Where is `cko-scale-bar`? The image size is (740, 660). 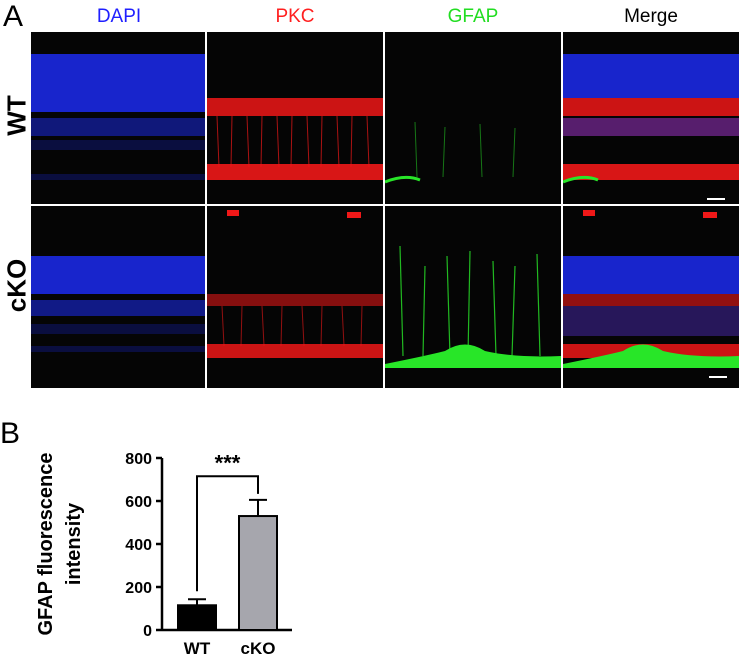 cko-scale-bar is located at coordinates (718, 377).